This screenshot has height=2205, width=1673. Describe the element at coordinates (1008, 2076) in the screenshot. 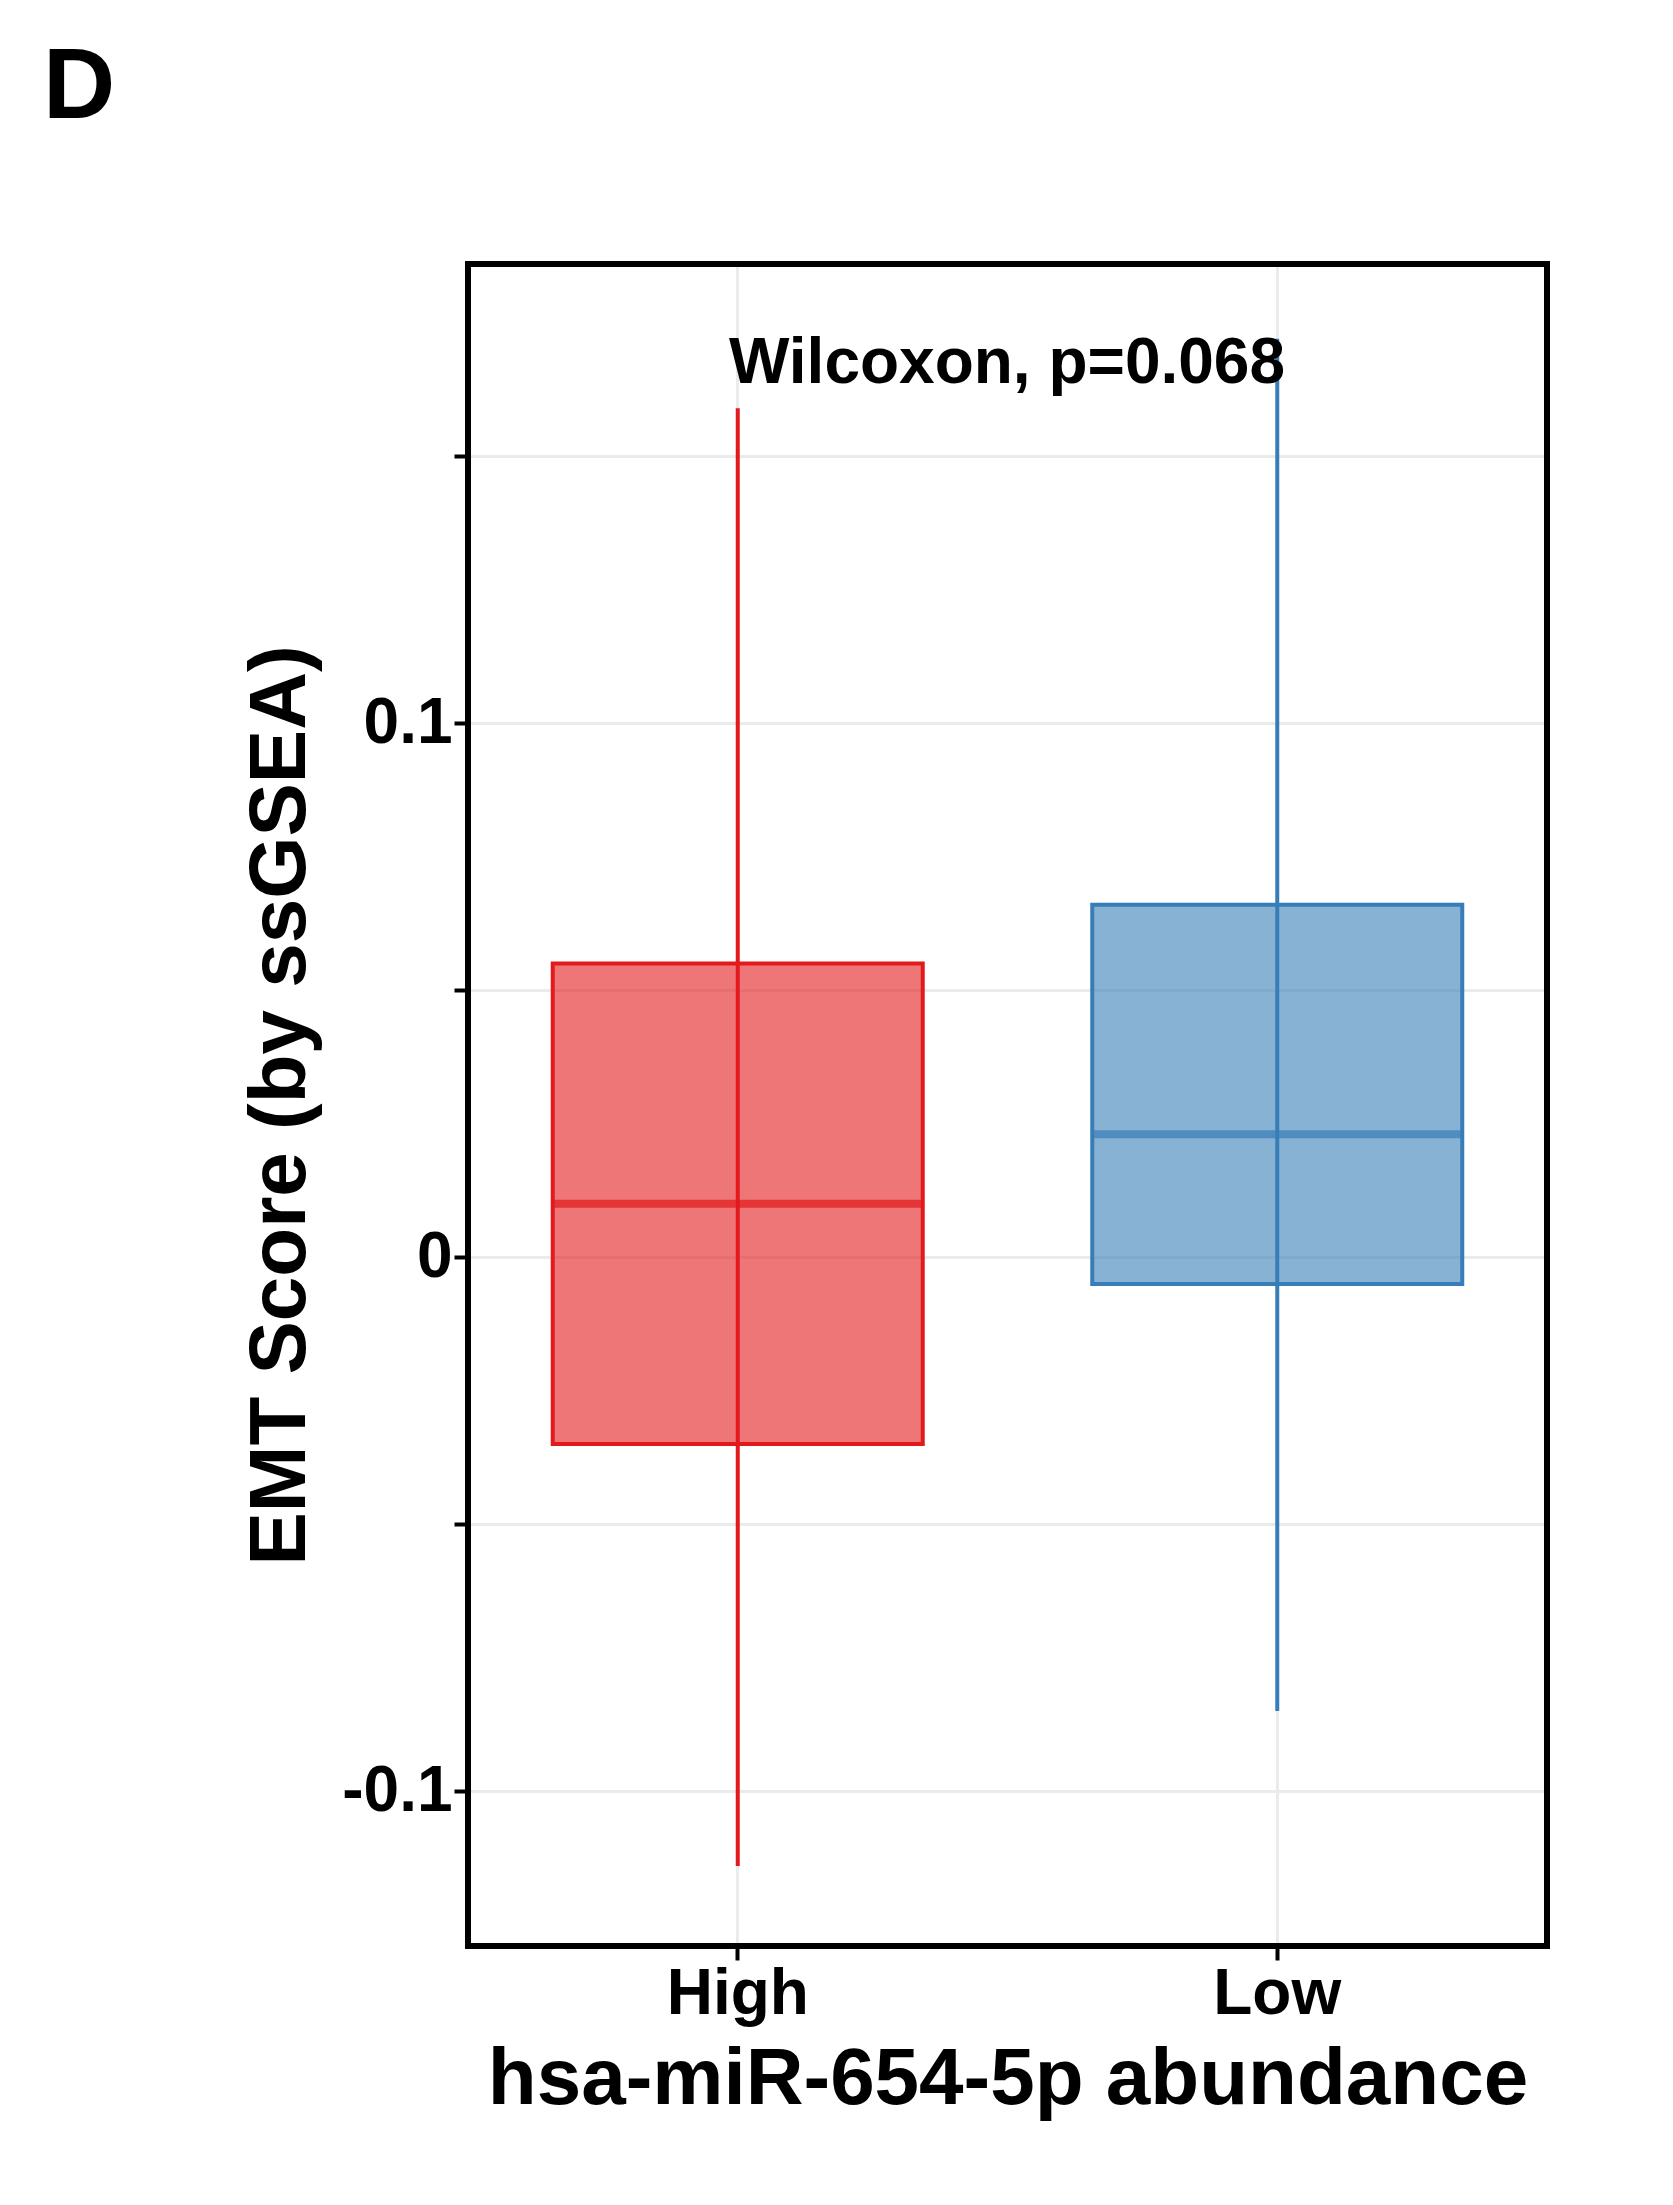

I see `x-axis-title: hsa-miR-654-5p abundance` at that location.